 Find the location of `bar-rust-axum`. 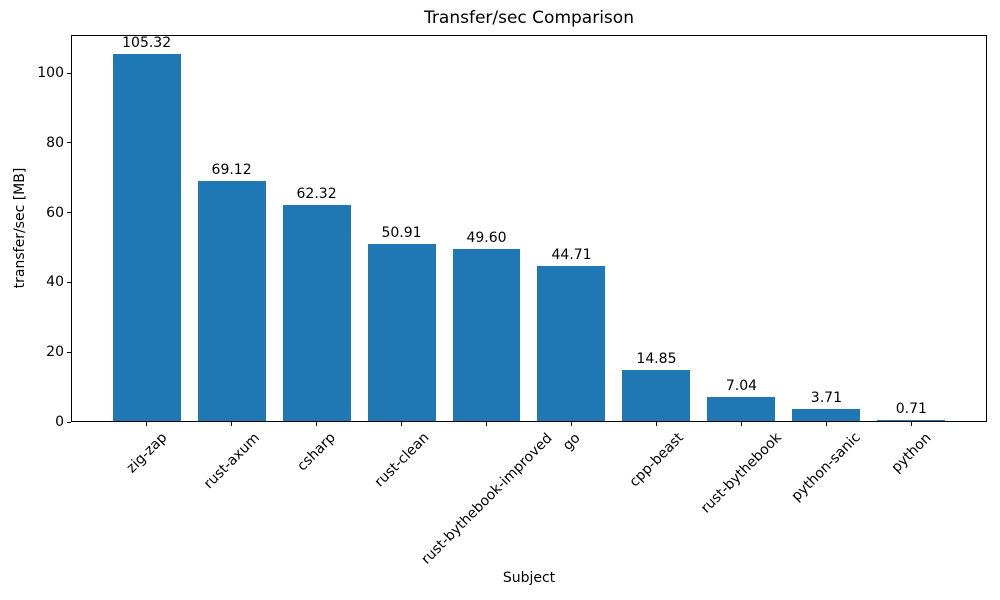

bar-rust-axum is located at coordinates (231, 301).